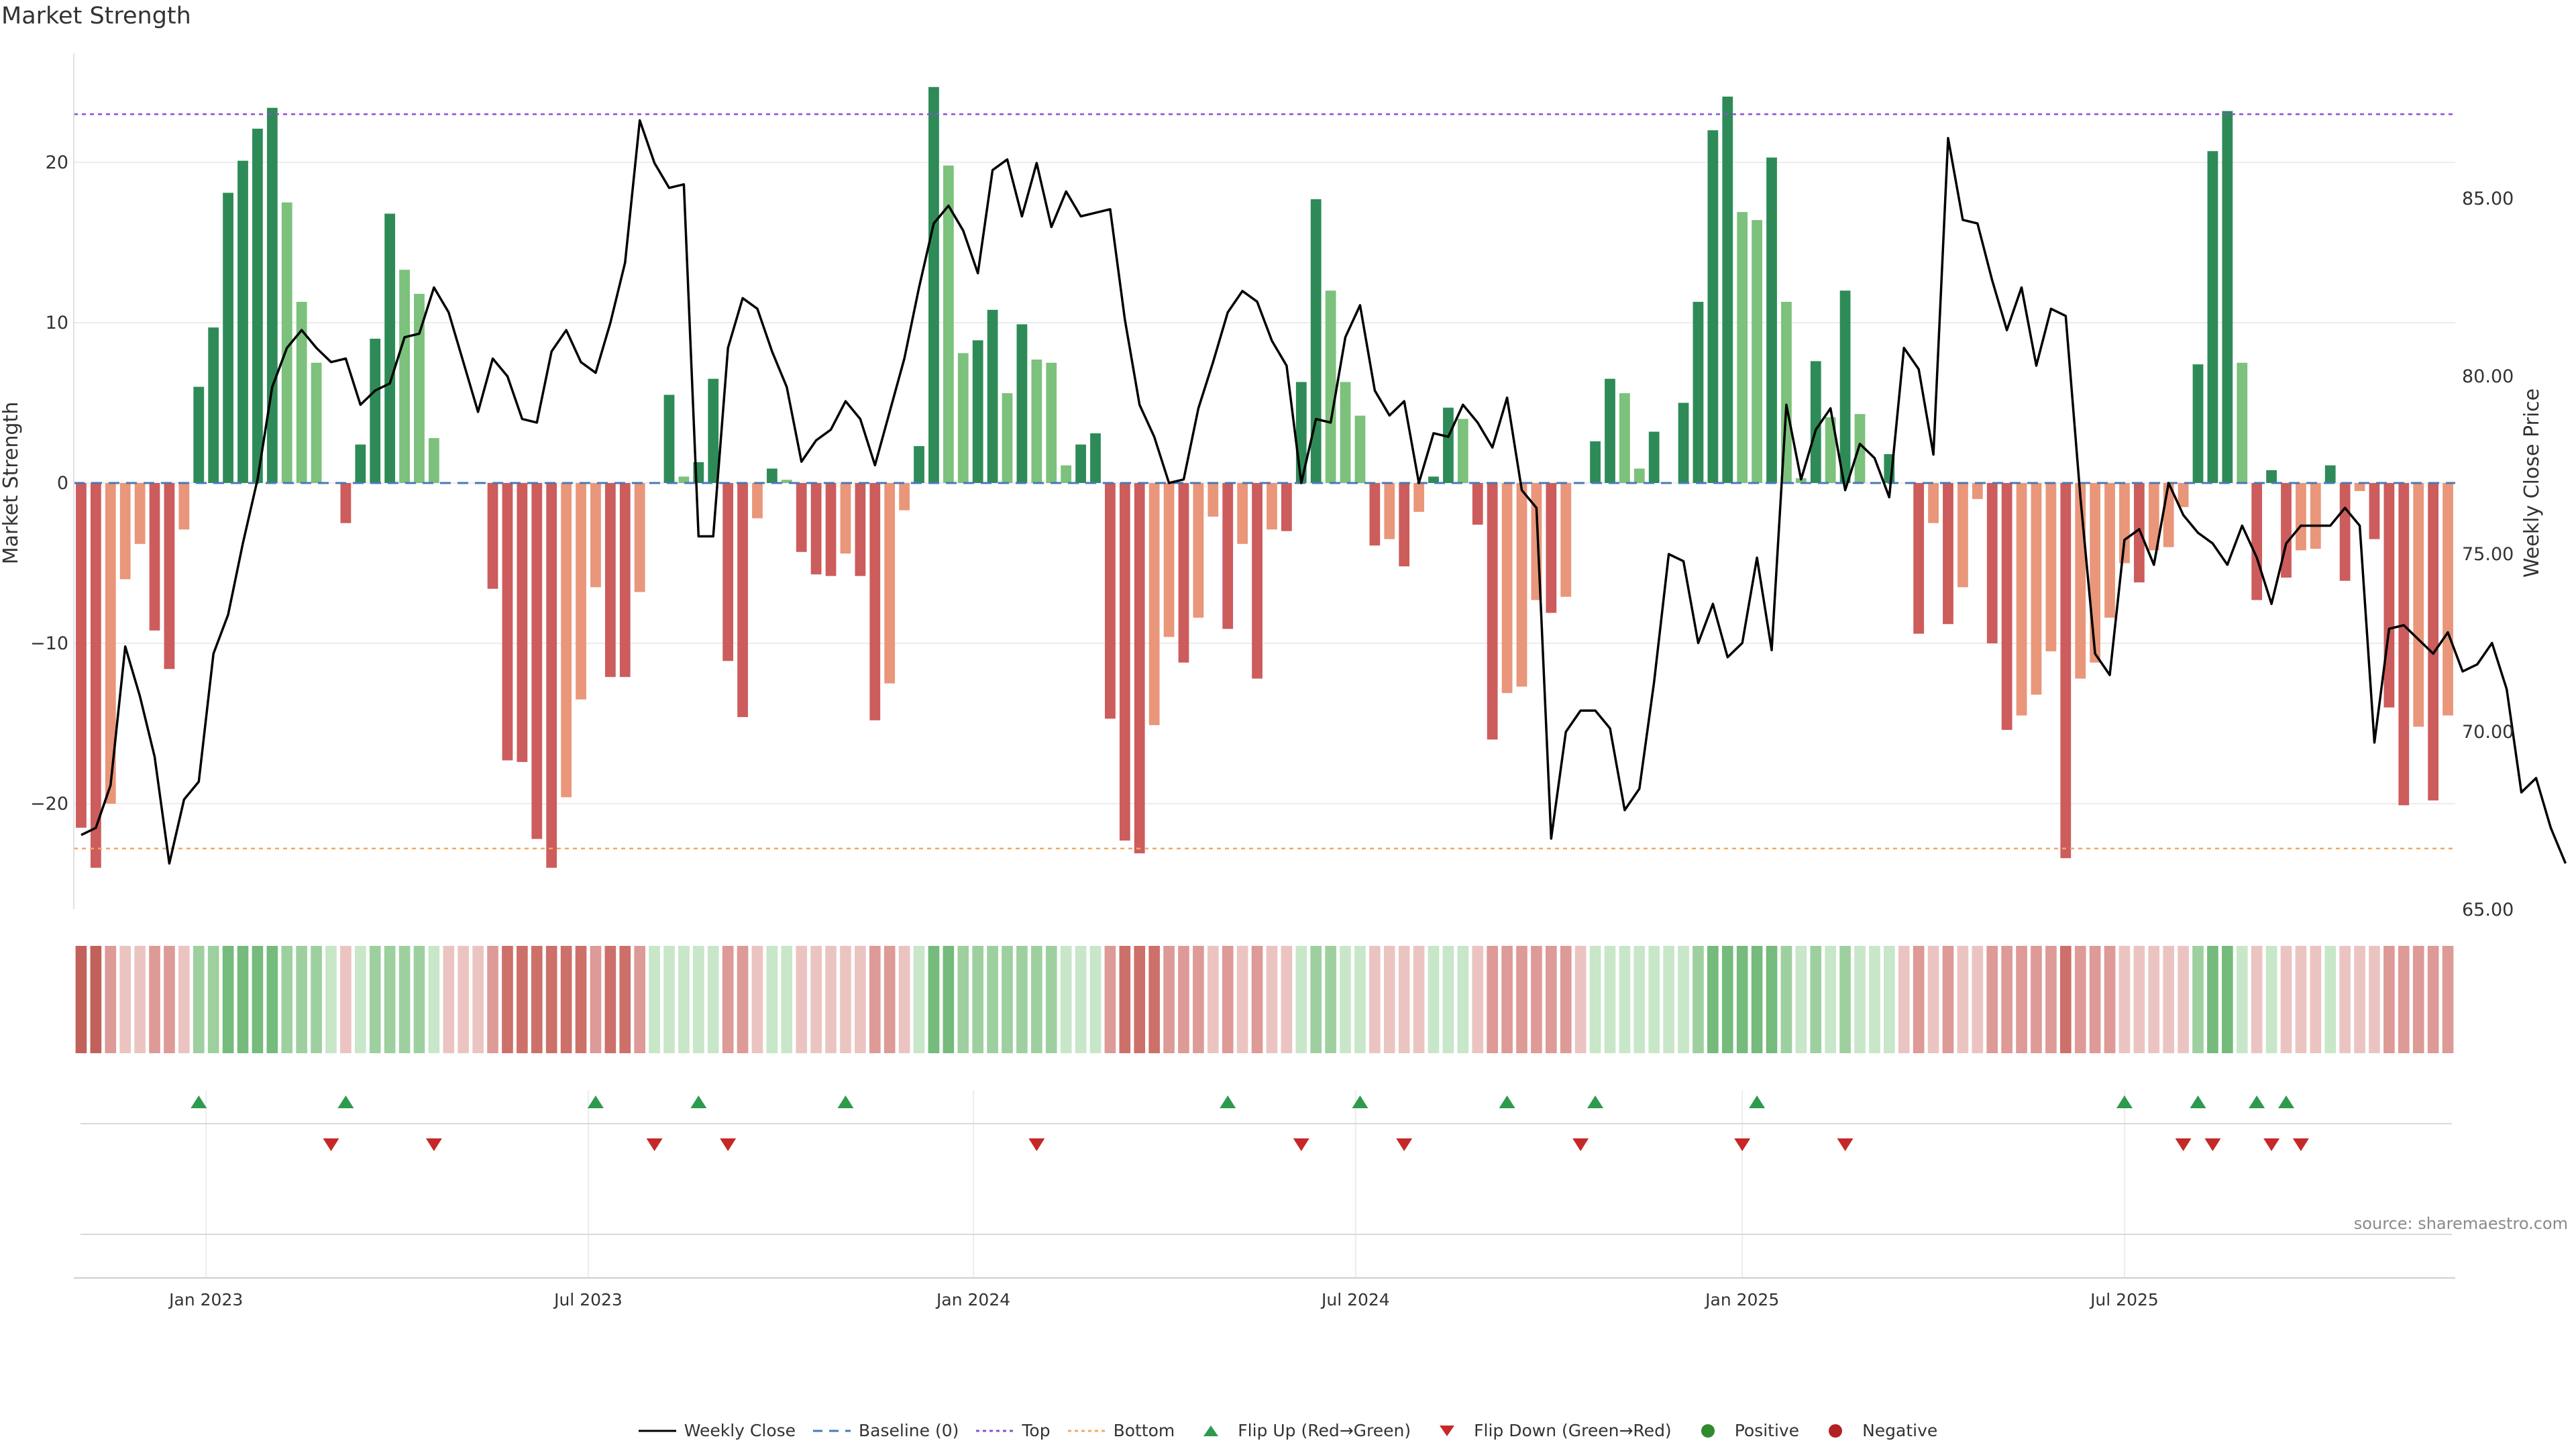 The image size is (2576, 1449). I want to click on x-tick-label: Jan 2023, so click(205, 1299).